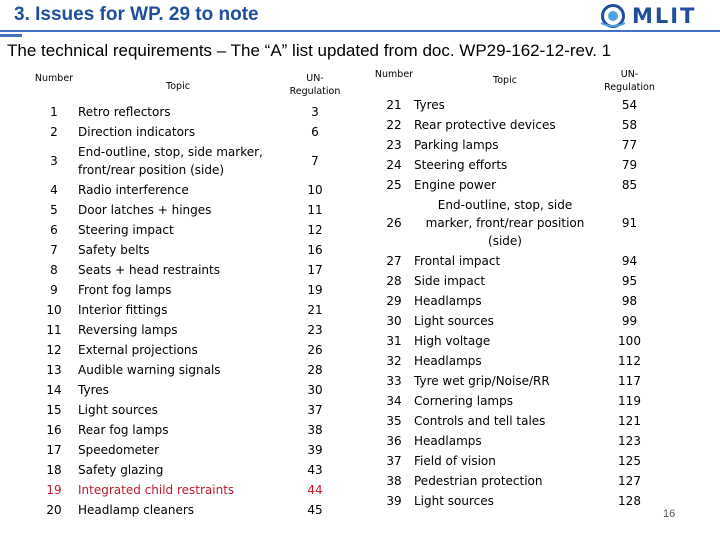 This screenshot has height=540, width=720. I want to click on table-row: 21 Tyres 54, so click(516, 105).